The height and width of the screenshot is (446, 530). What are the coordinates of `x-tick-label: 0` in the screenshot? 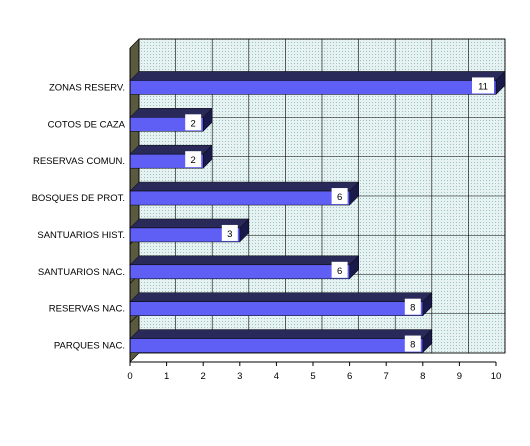 It's located at (129, 376).